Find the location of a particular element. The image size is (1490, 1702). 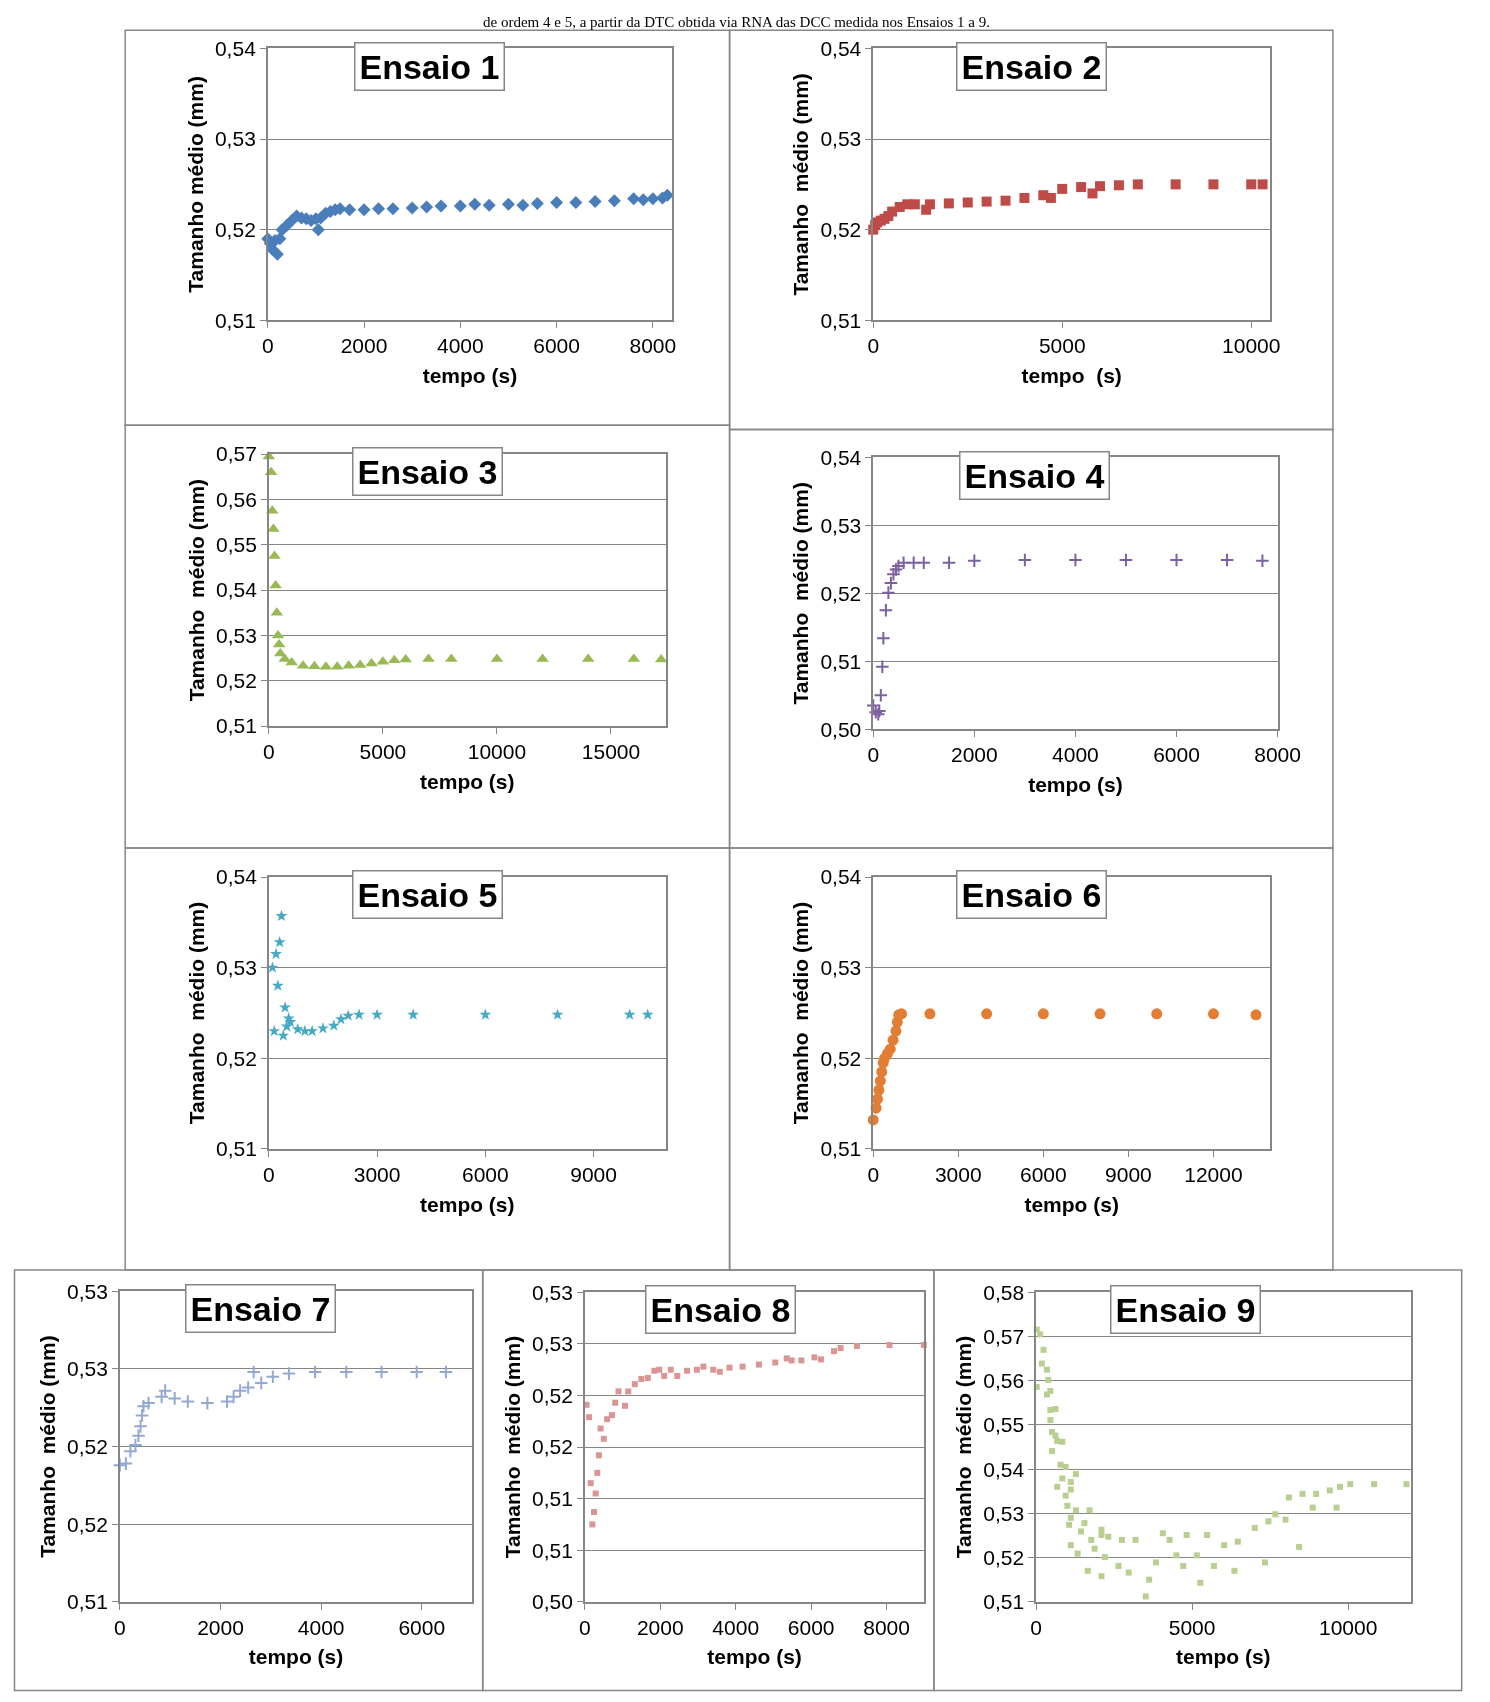

chart-title: Ensaio 8 is located at coordinates (720, 1309).